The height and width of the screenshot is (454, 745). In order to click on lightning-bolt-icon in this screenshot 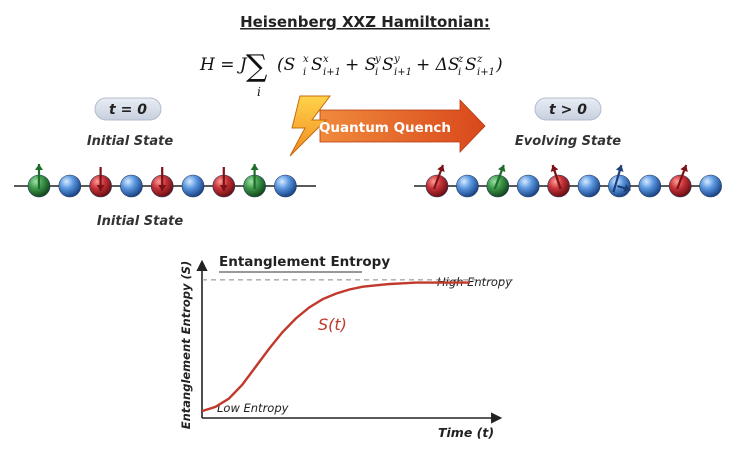, I will do `click(310, 126)`.